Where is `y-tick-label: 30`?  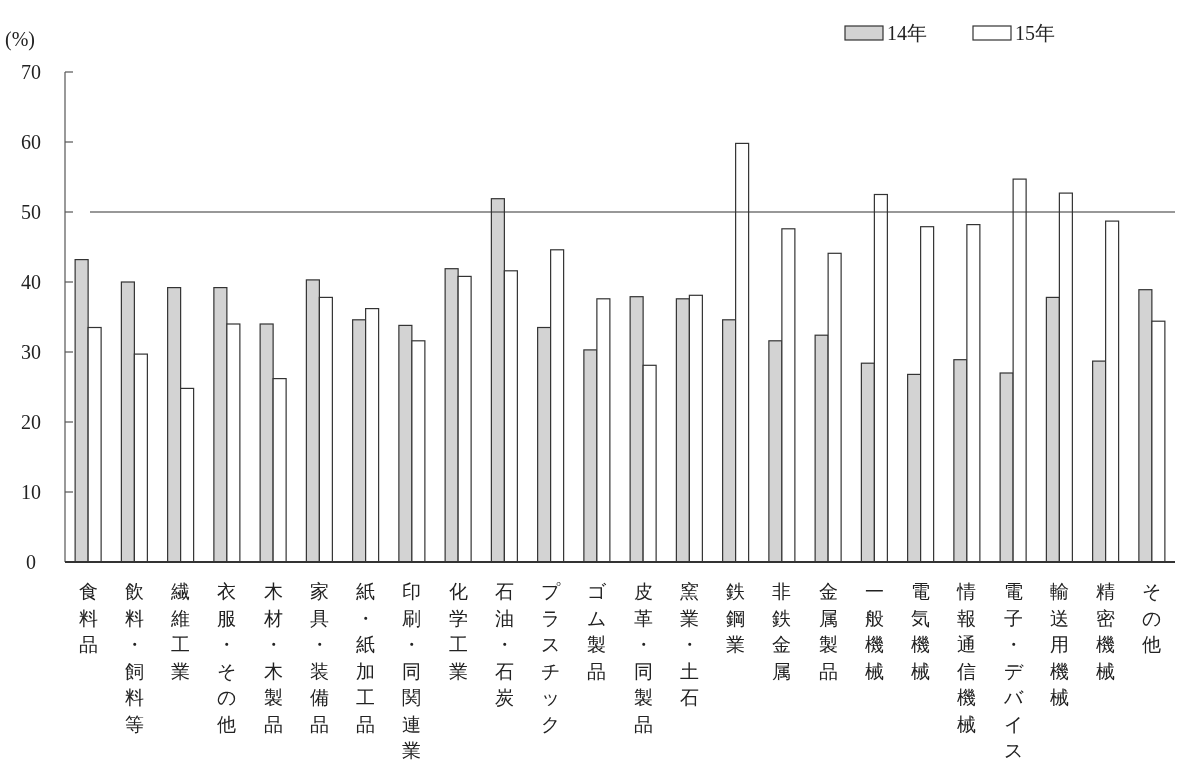 y-tick-label: 30 is located at coordinates (31, 352).